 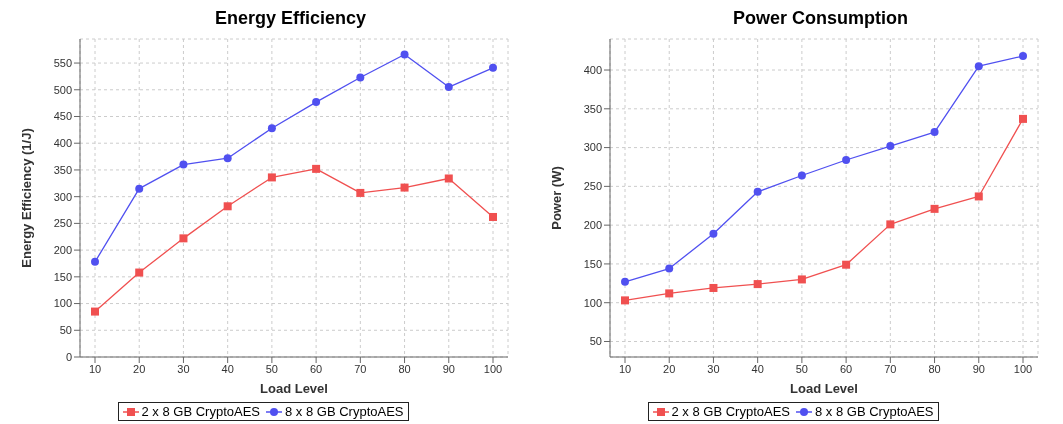 What do you see at coordinates (68, 356) in the screenshot?
I see `y-tick-label: 0` at bounding box center [68, 356].